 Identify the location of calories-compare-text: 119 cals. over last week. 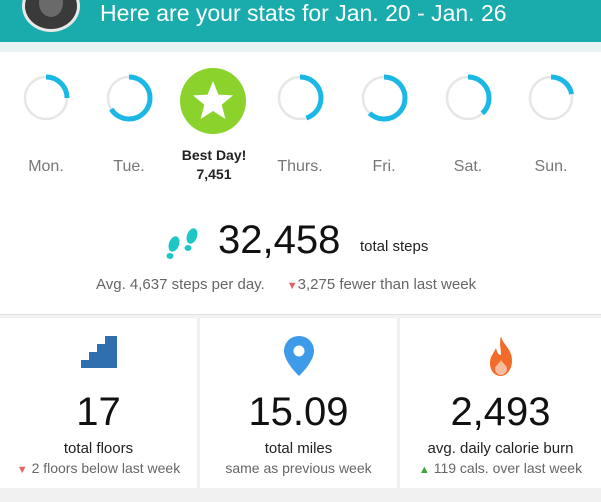
(508, 468).